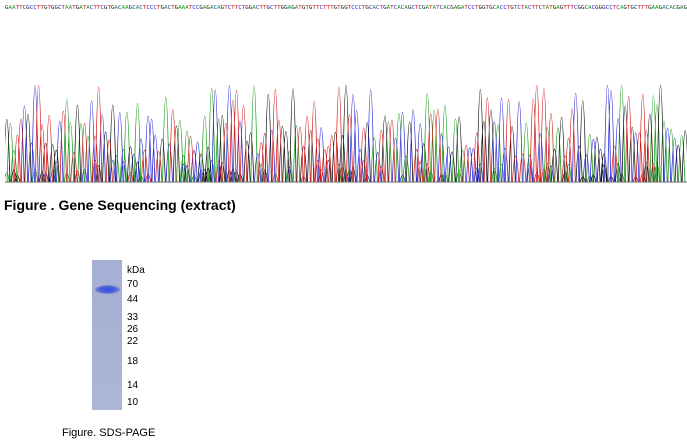 The width and height of the screenshot is (687, 446). What do you see at coordinates (120, 205) in the screenshot?
I see `gene-sequencing-caption: Figure . Gene Sequencing (extract)` at bounding box center [120, 205].